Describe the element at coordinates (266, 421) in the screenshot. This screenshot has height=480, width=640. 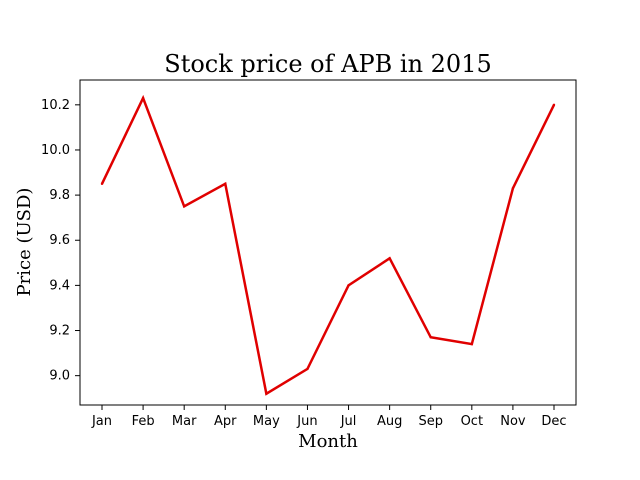
I see `x-tick-label-may: May` at that location.